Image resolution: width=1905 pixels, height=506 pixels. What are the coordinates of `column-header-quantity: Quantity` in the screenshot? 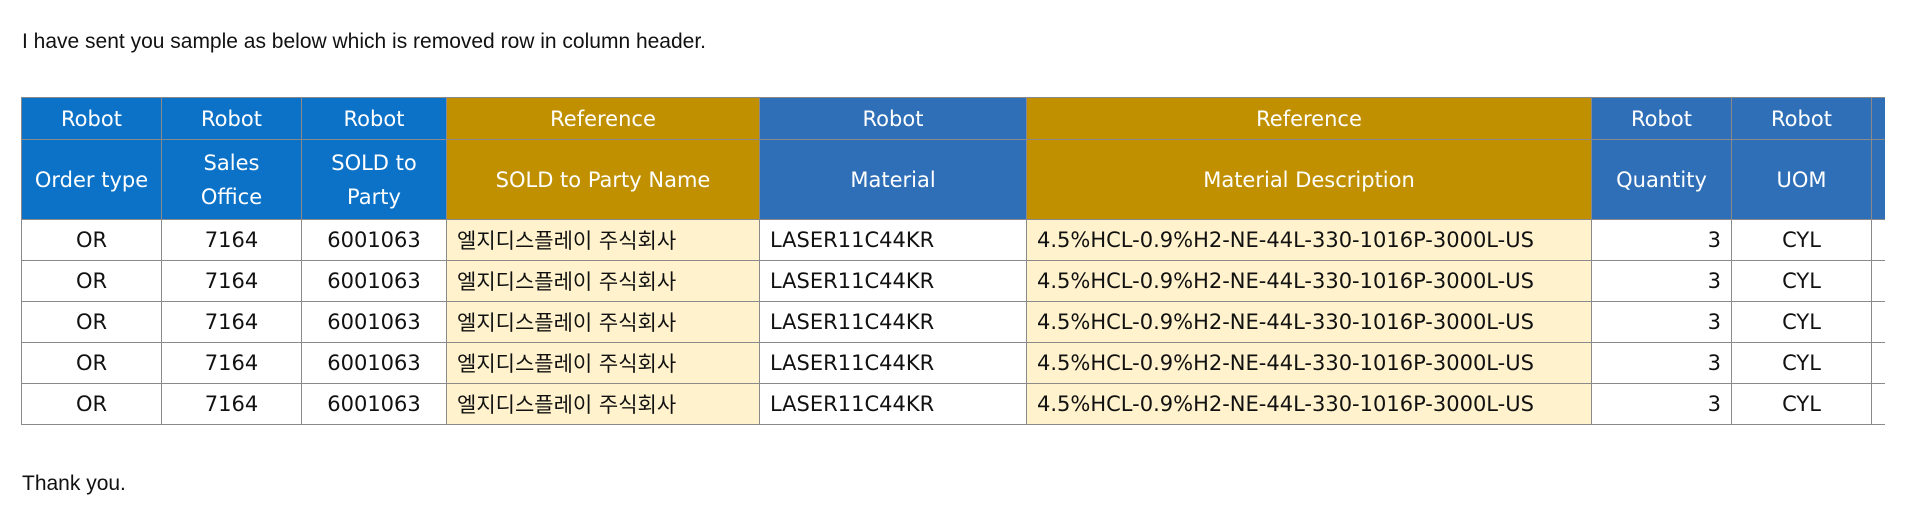 It's located at (1661, 179).